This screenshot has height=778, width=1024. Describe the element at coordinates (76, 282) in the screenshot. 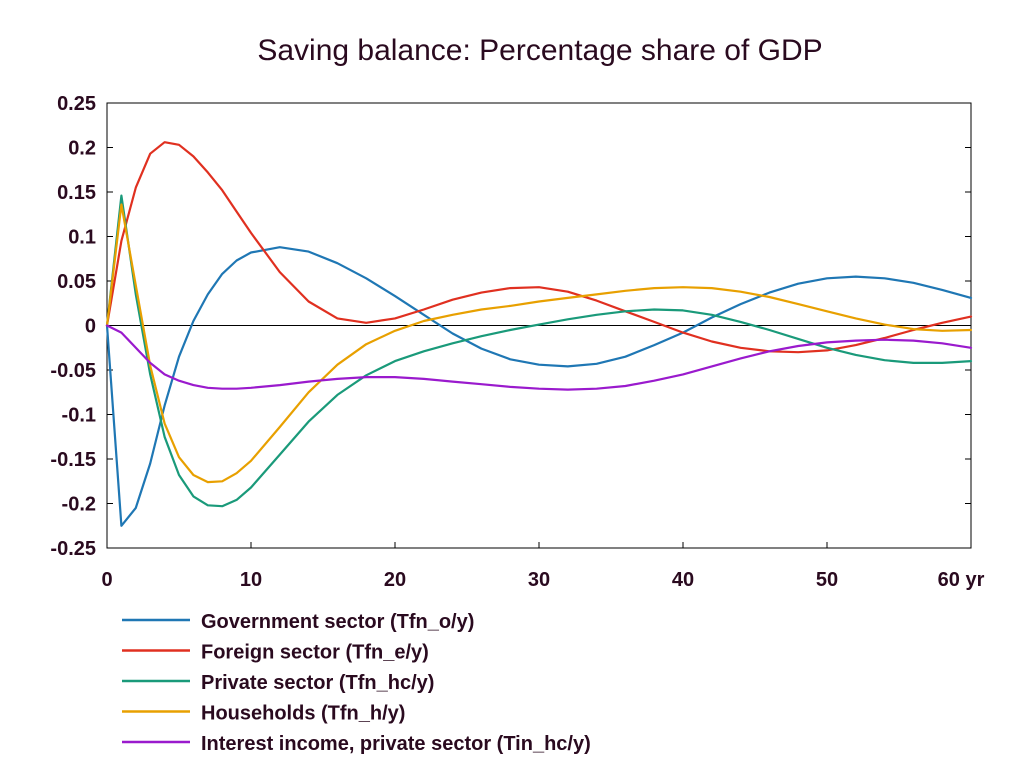

I see `y-tick-label: 0.05` at that location.